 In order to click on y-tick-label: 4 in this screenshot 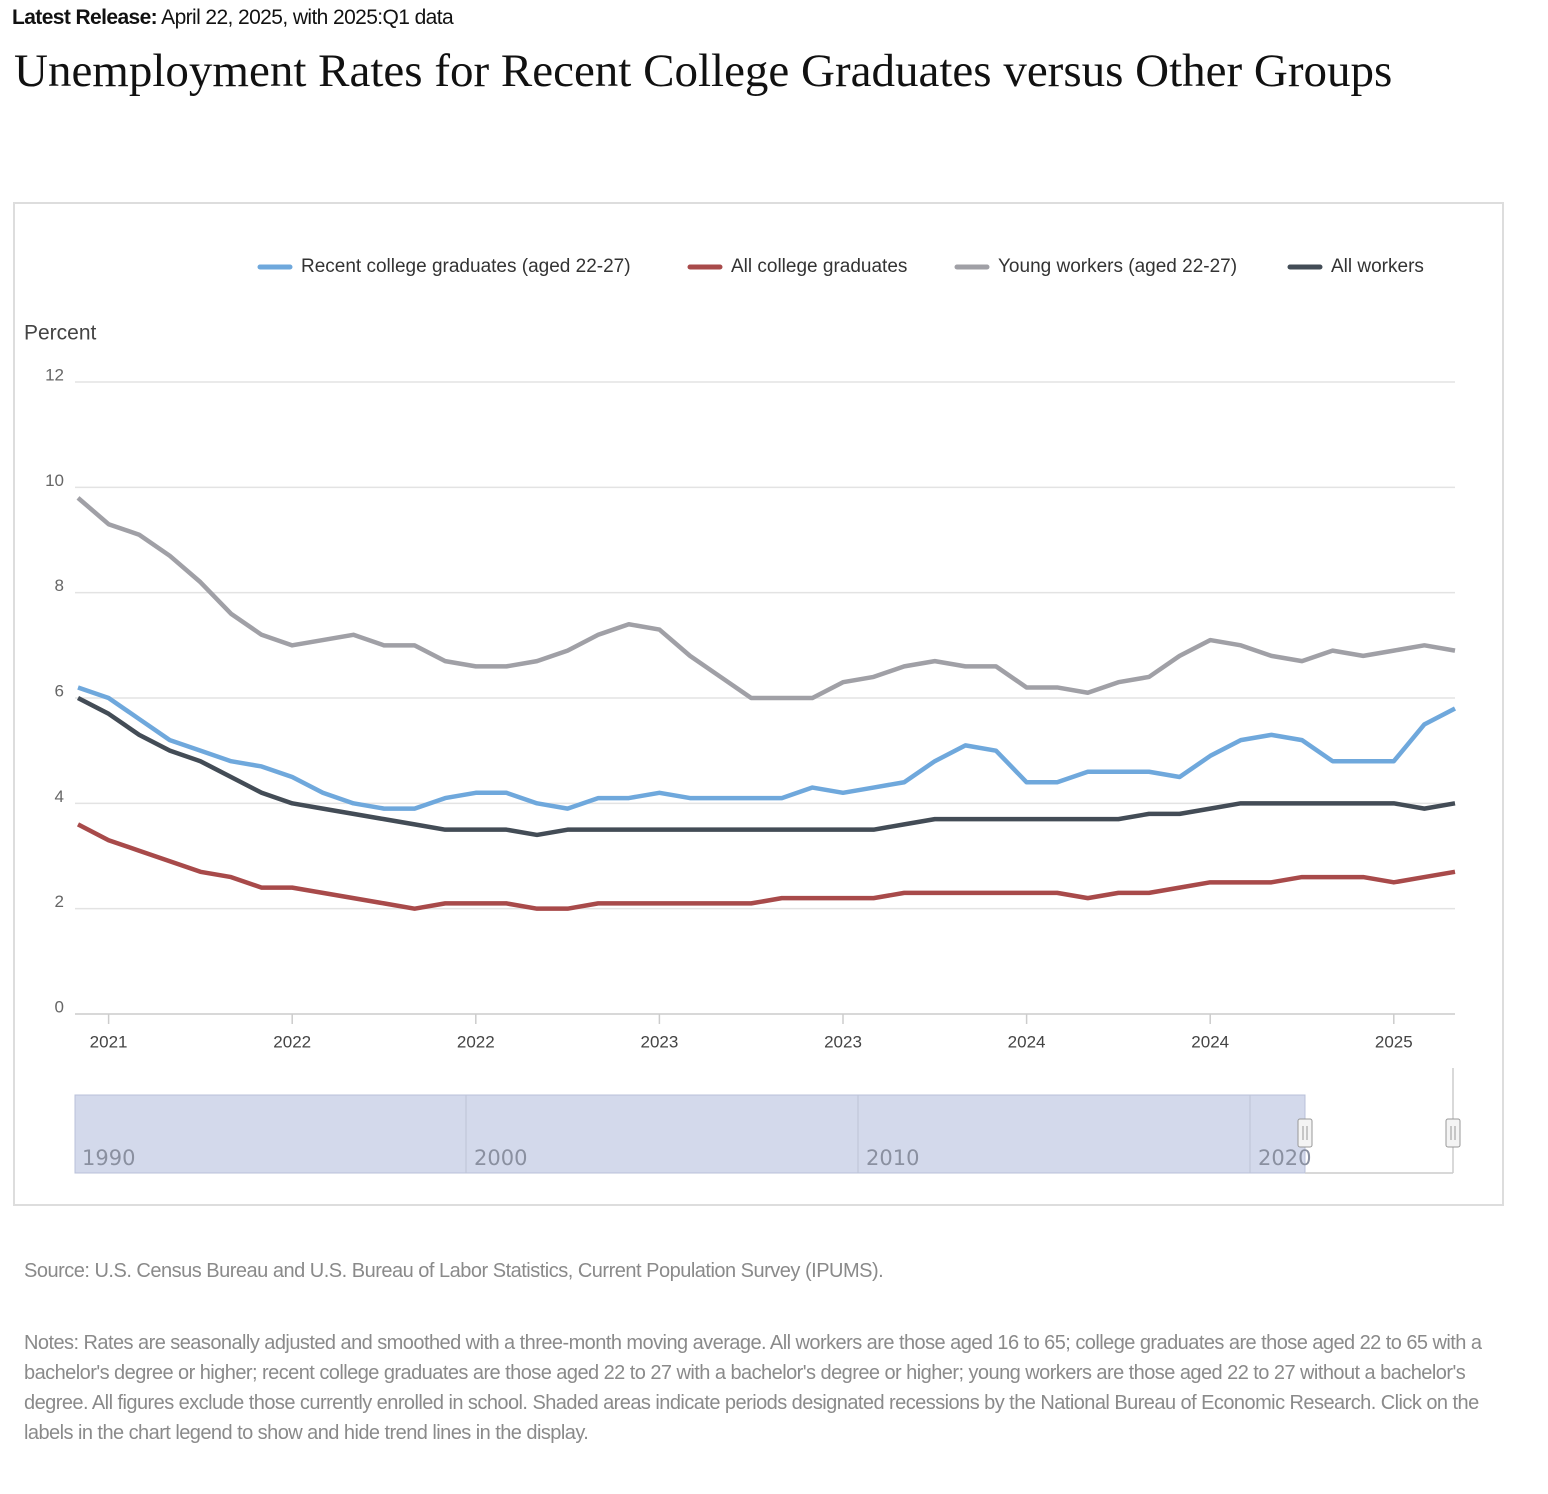, I will do `click(59, 796)`.